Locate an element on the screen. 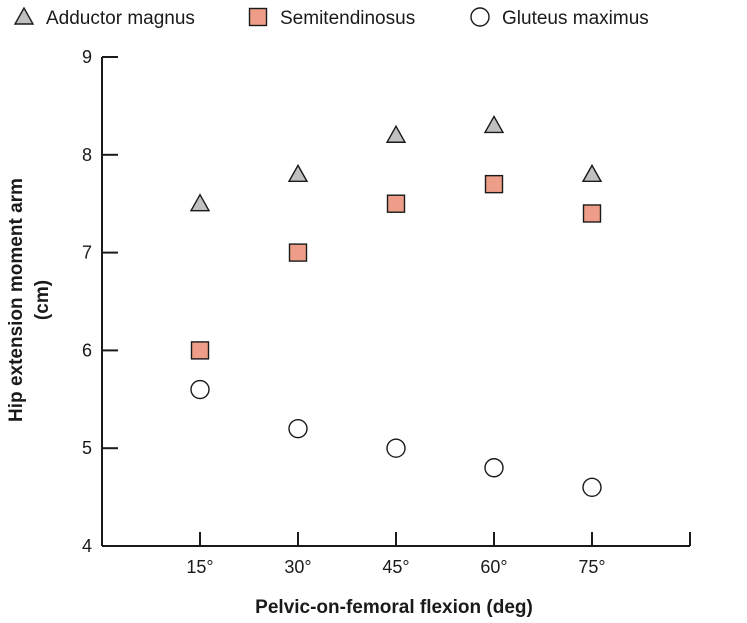 This screenshot has height=623, width=747. y-axis-title: Hip extension moment arm is located at coordinates (16, 300).